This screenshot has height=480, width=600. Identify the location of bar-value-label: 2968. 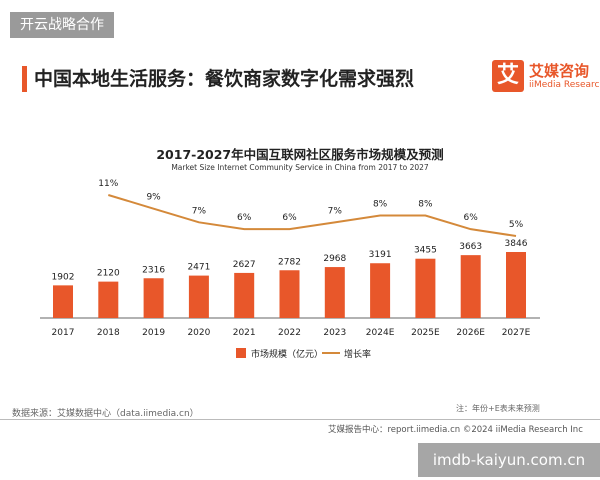
(334, 259).